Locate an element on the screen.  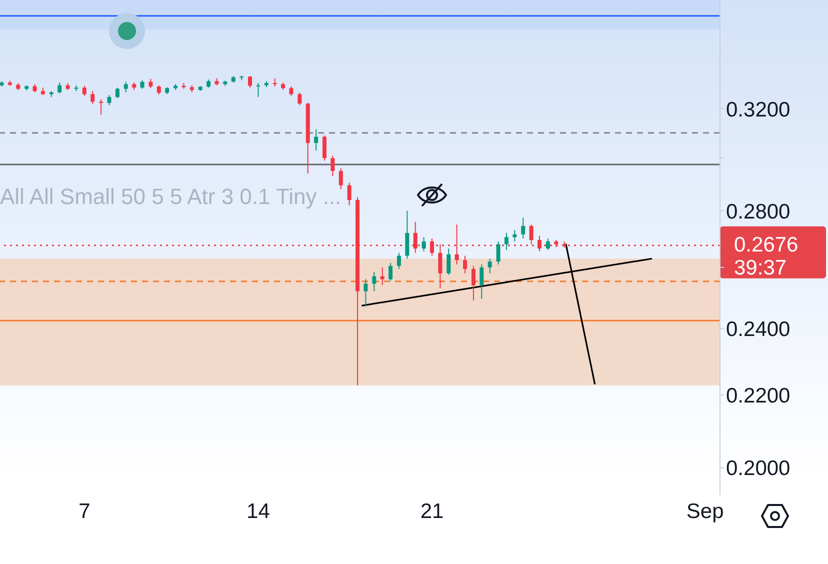
x-tick-label: 21 is located at coordinates (432, 511).